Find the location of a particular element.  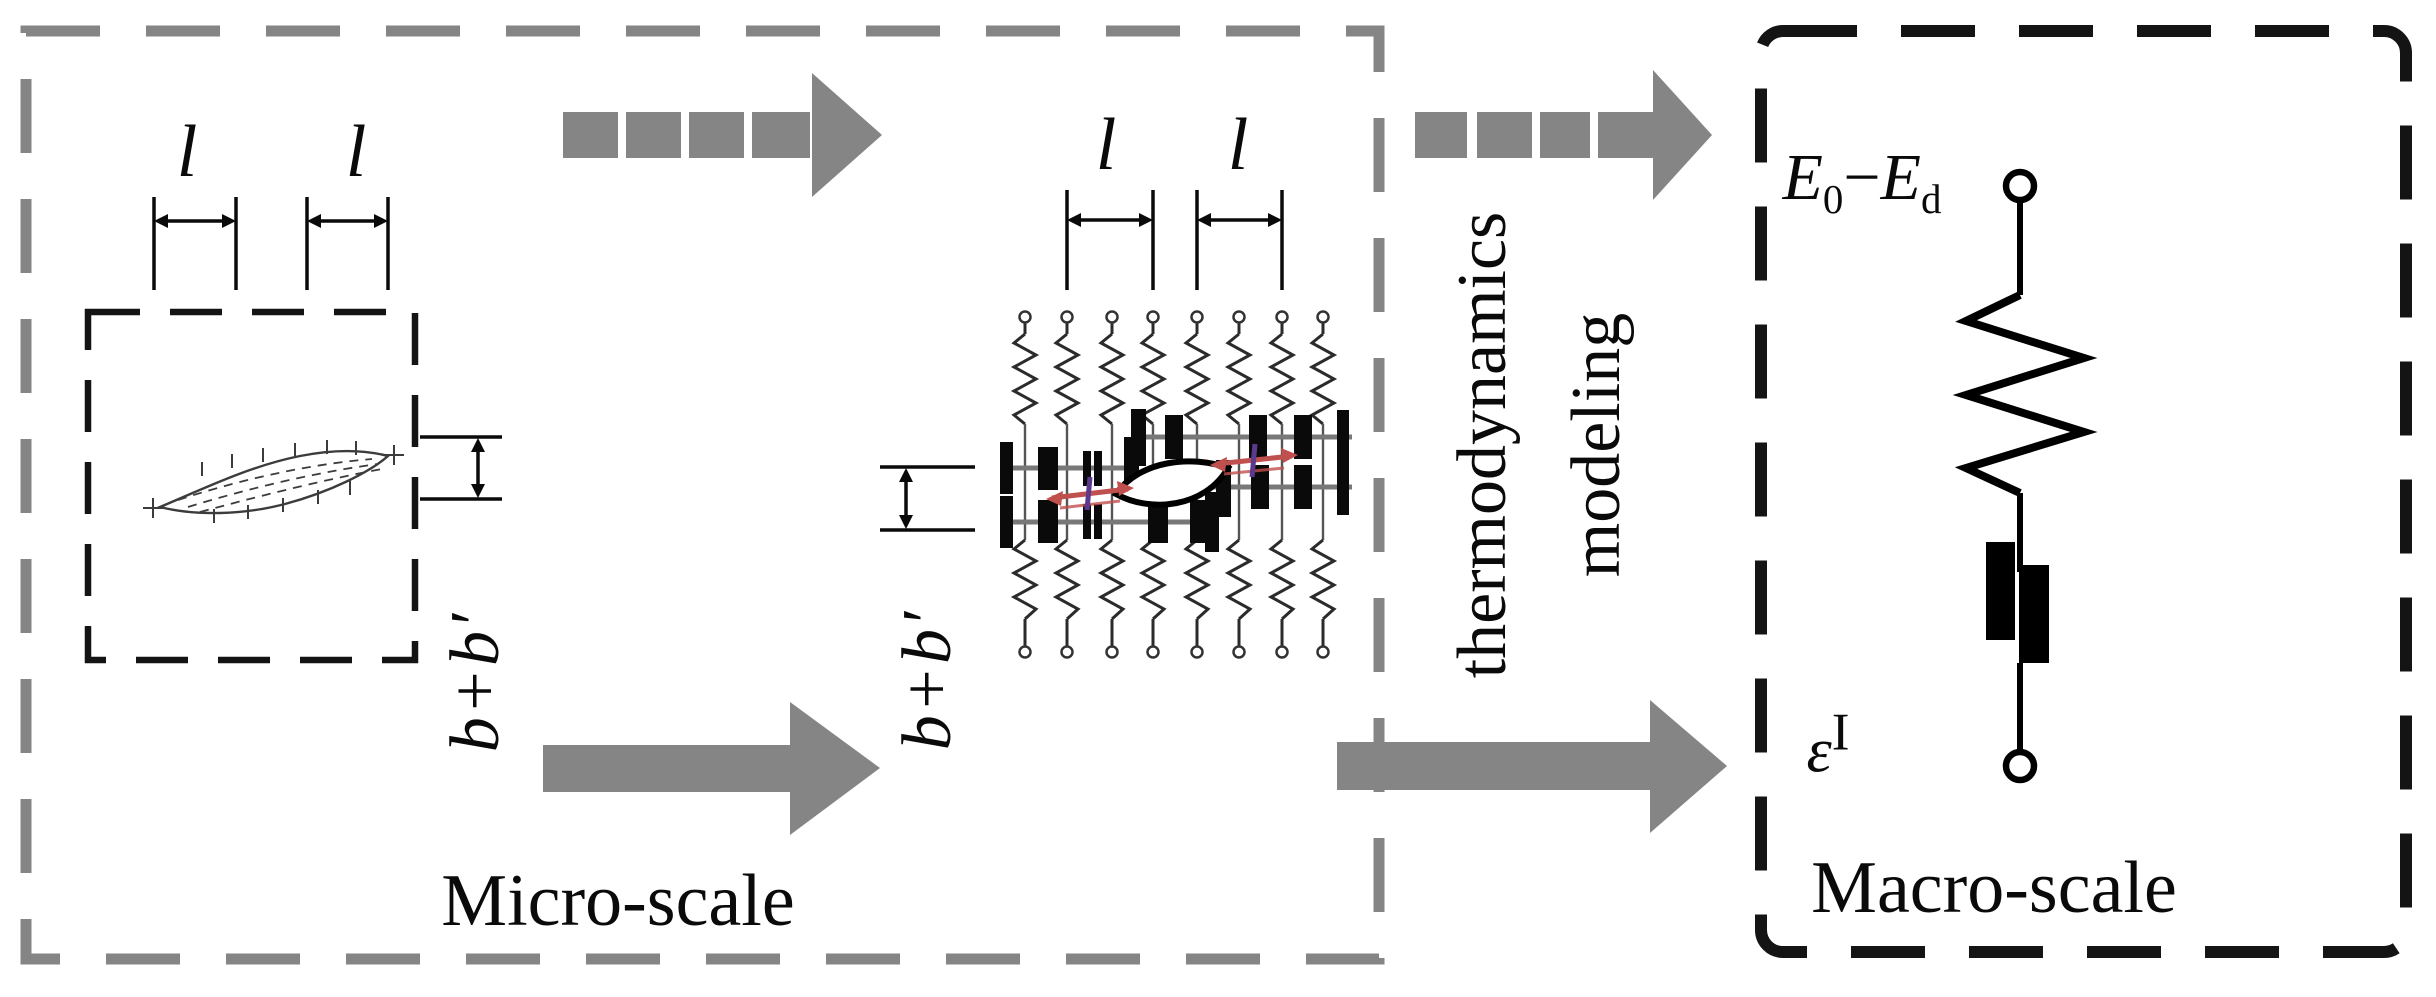

cell-length-label-1: l is located at coordinates (187, 152).